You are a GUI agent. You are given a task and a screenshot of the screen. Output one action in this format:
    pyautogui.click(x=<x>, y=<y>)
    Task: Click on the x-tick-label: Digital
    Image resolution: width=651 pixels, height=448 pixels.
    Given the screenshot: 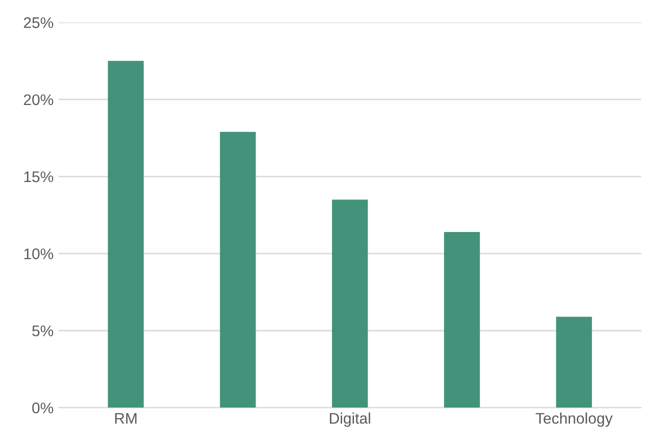 What is the action you would take?
    pyautogui.click(x=350, y=419)
    